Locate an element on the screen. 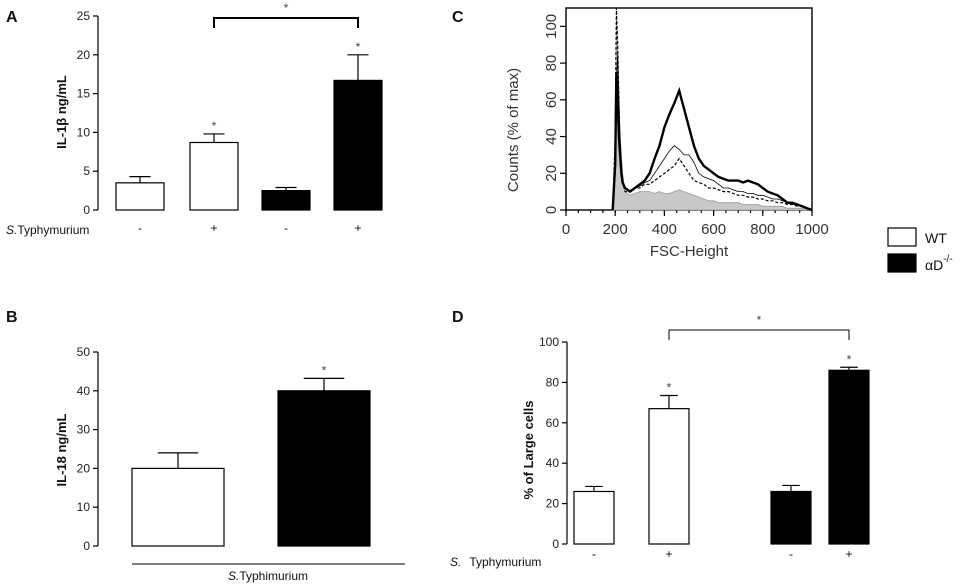  panel-c-x-tick-label: 800 is located at coordinates (762, 229).